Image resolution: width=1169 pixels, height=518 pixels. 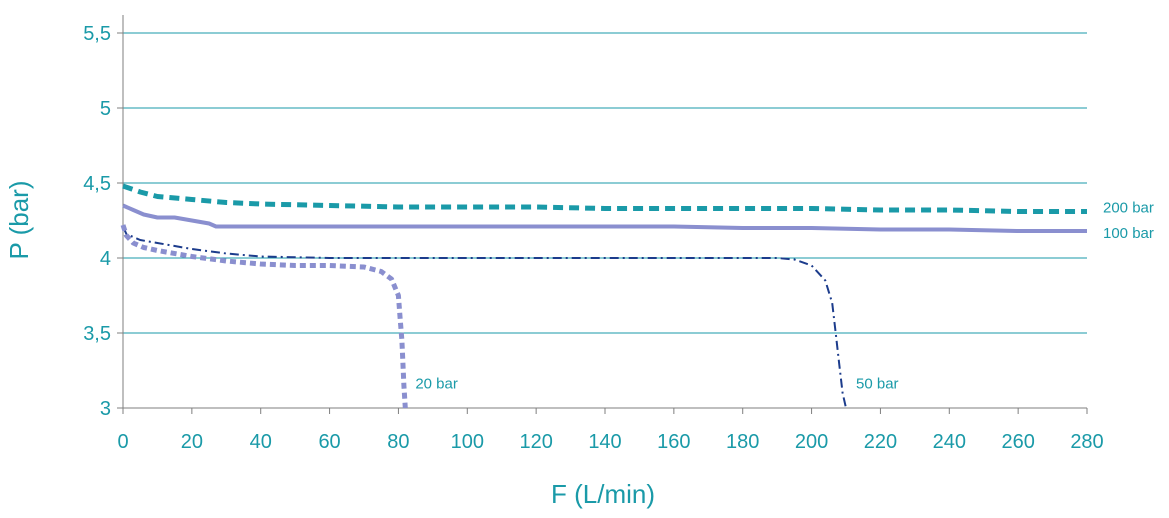 I want to click on y-tick-label: 3,5, so click(x=97, y=334).